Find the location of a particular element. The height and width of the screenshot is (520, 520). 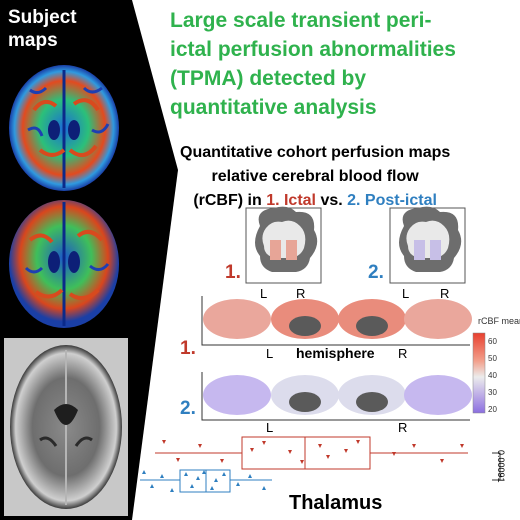

boxplot-ictal-points is located at coordinates (313, 452).